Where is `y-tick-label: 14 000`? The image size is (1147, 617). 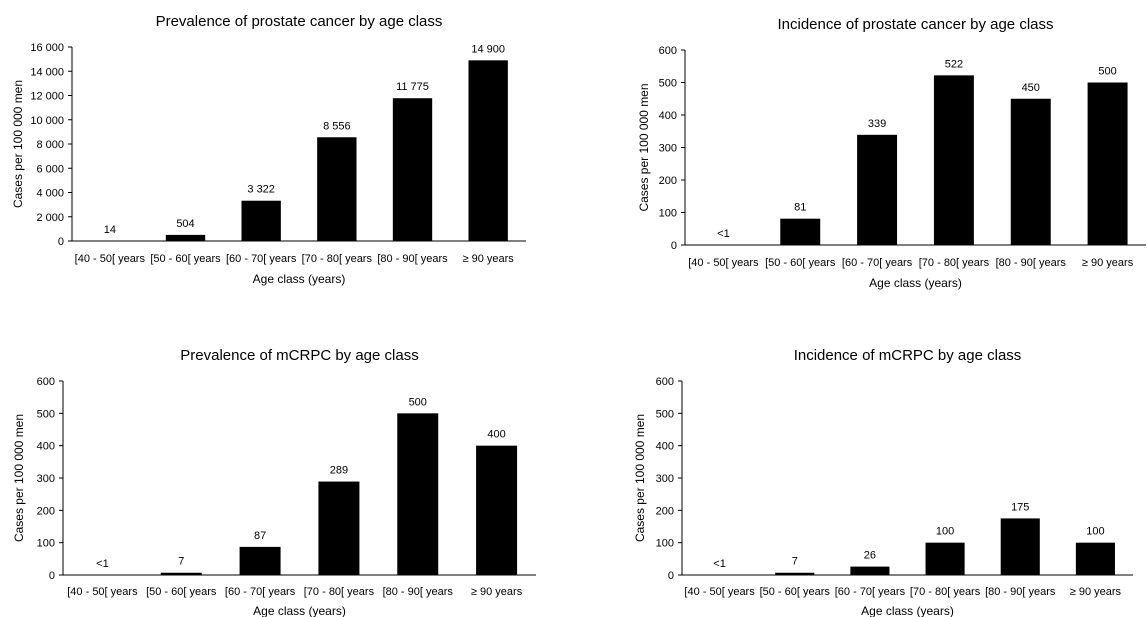
y-tick-label: 14 000 is located at coordinates (47, 72).